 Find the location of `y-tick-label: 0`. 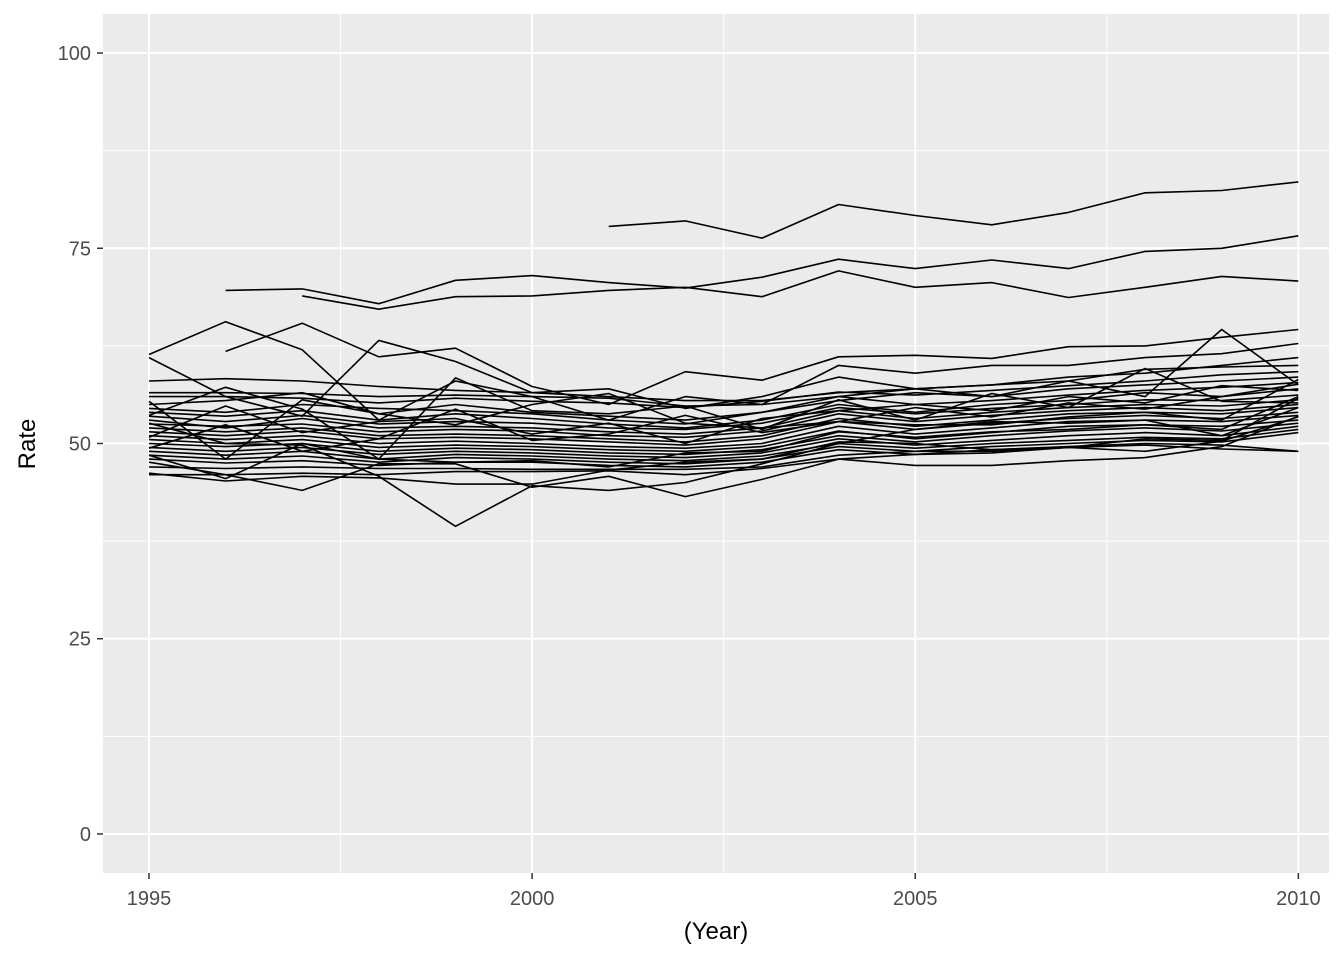

y-tick-label: 0 is located at coordinates (85, 835).